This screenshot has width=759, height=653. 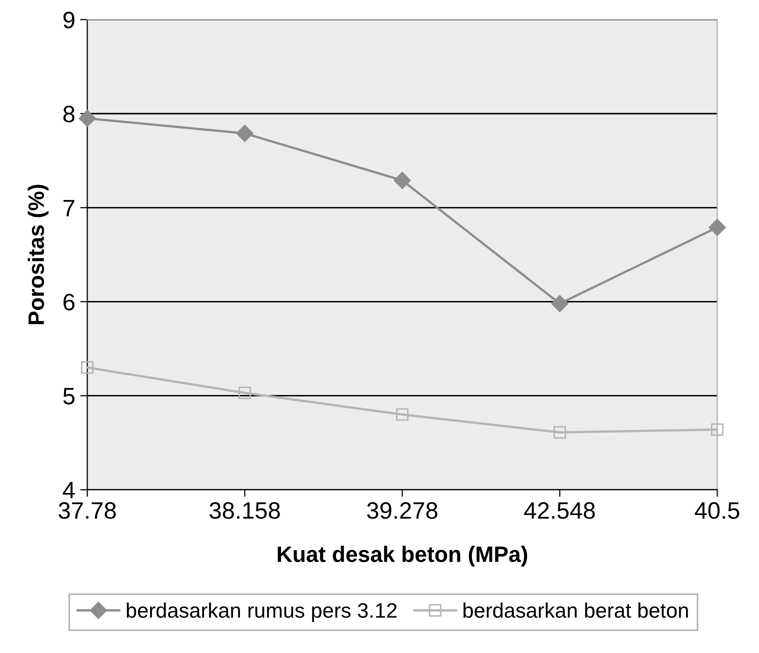 I want to click on y-tick-label: 6, so click(x=69, y=302).